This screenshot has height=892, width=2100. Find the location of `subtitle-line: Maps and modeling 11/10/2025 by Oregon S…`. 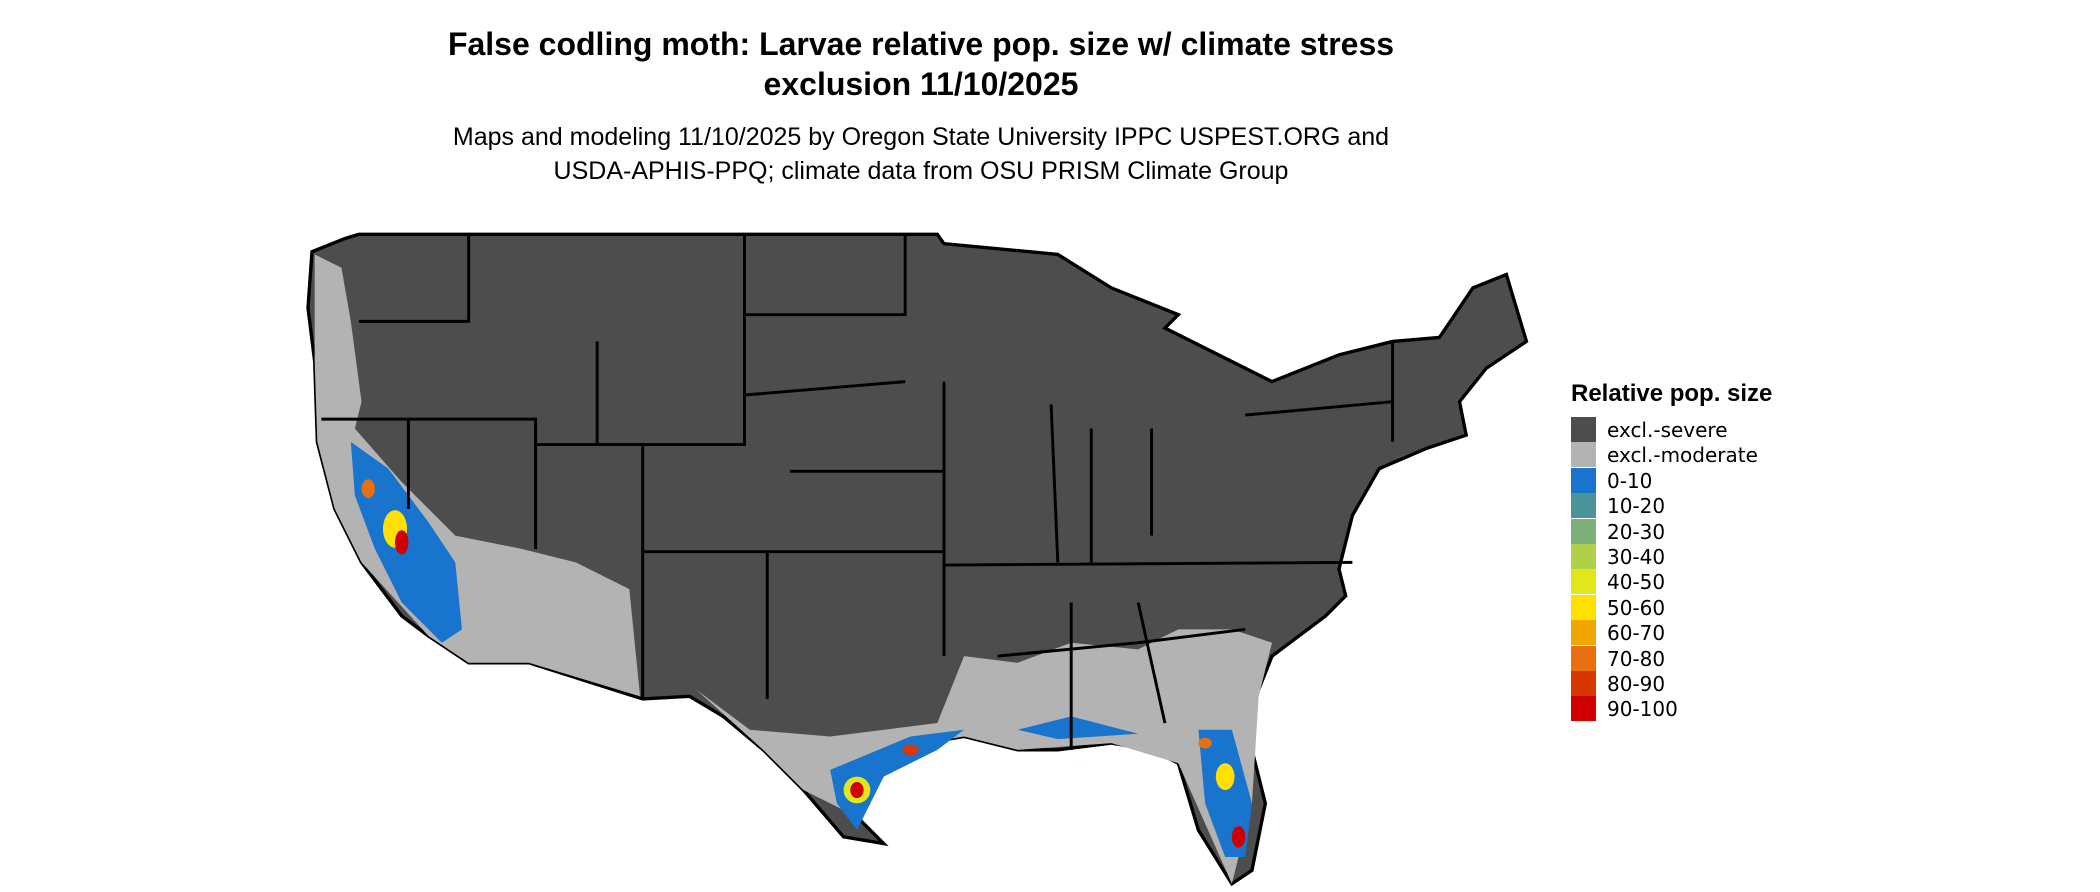

subtitle-line: Maps and modeling 11/10/2025 by Oregon S… is located at coordinates (921, 137).